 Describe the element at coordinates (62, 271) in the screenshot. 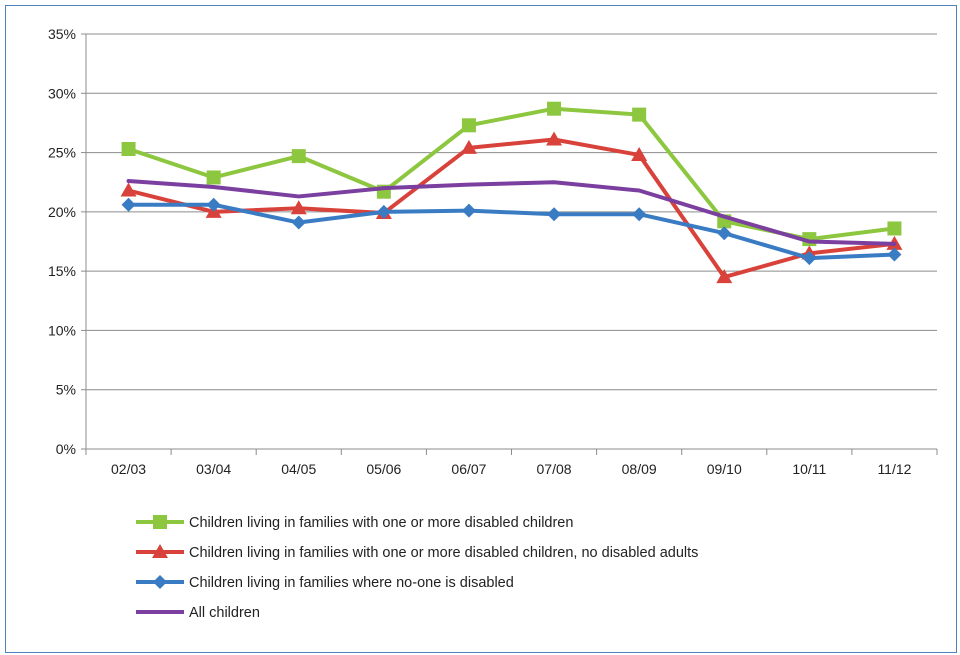

I see `y-tick-label: 15%` at that location.